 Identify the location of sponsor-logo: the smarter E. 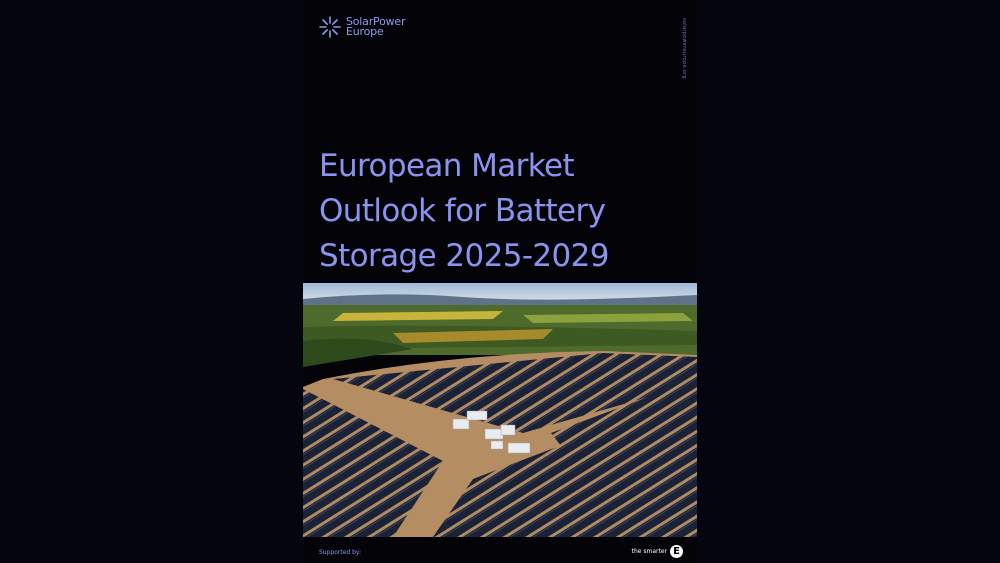
(657, 551).